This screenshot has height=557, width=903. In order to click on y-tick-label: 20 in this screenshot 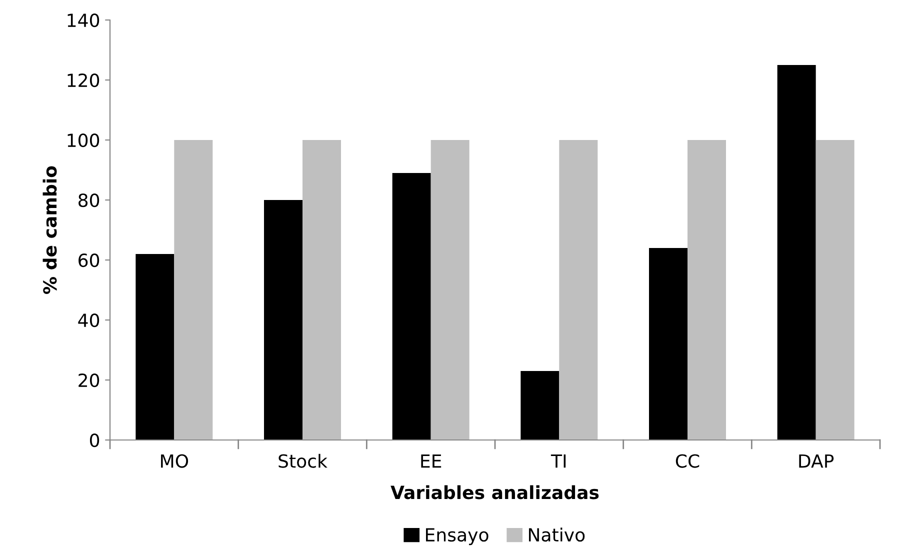, I will do `click(89, 380)`.